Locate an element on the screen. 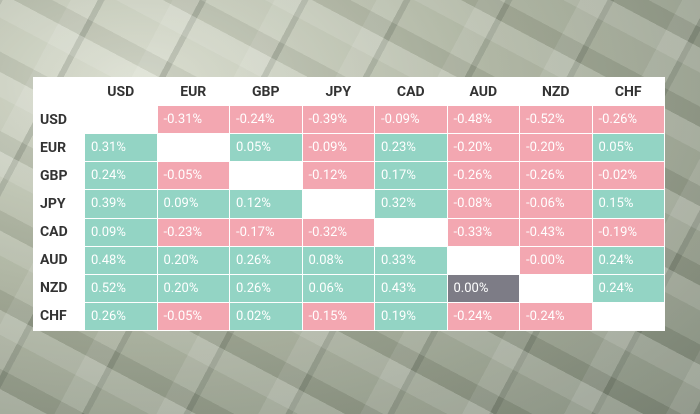 The height and width of the screenshot is (414, 700). column-header: AUD is located at coordinates (483, 91).